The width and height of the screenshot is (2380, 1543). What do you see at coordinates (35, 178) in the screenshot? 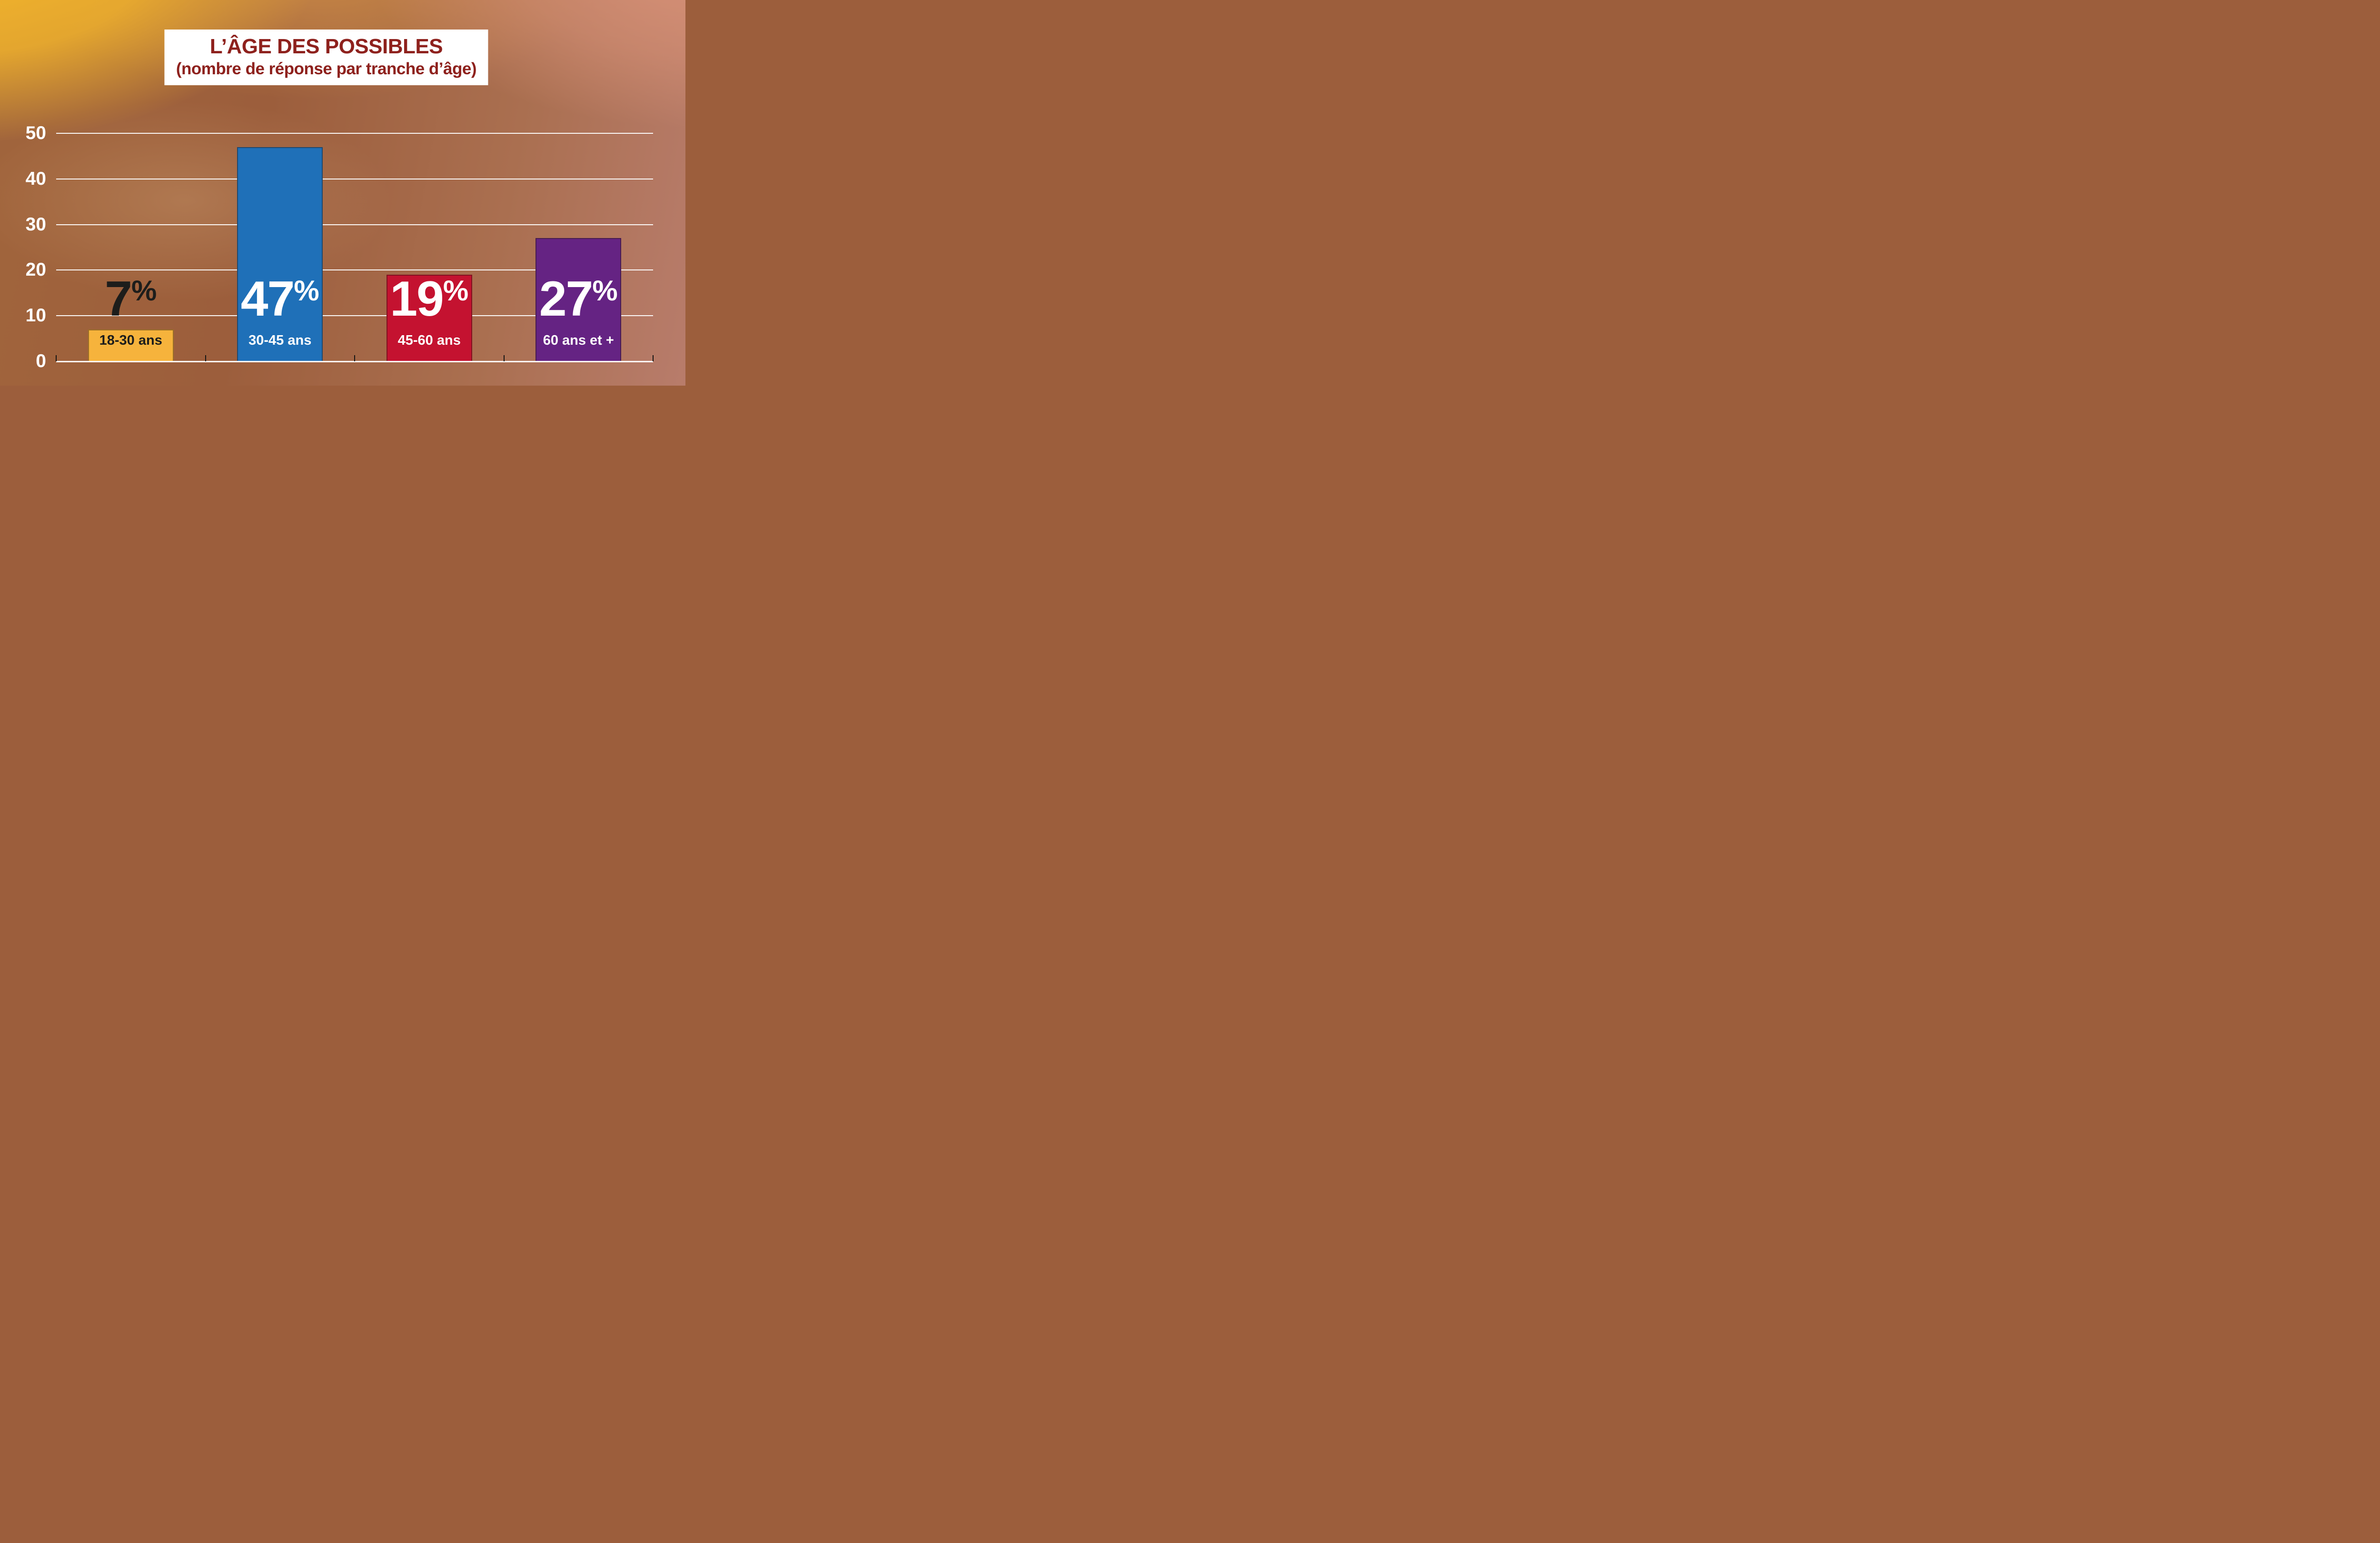
I see `y-tick-label-40: 40` at bounding box center [35, 178].